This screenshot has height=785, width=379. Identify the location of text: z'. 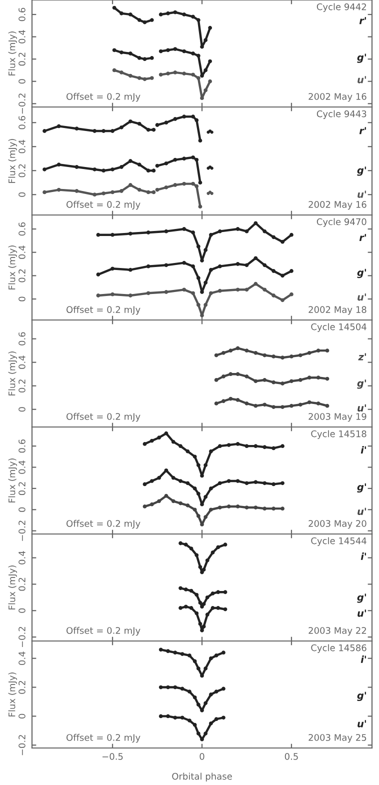
(362, 356).